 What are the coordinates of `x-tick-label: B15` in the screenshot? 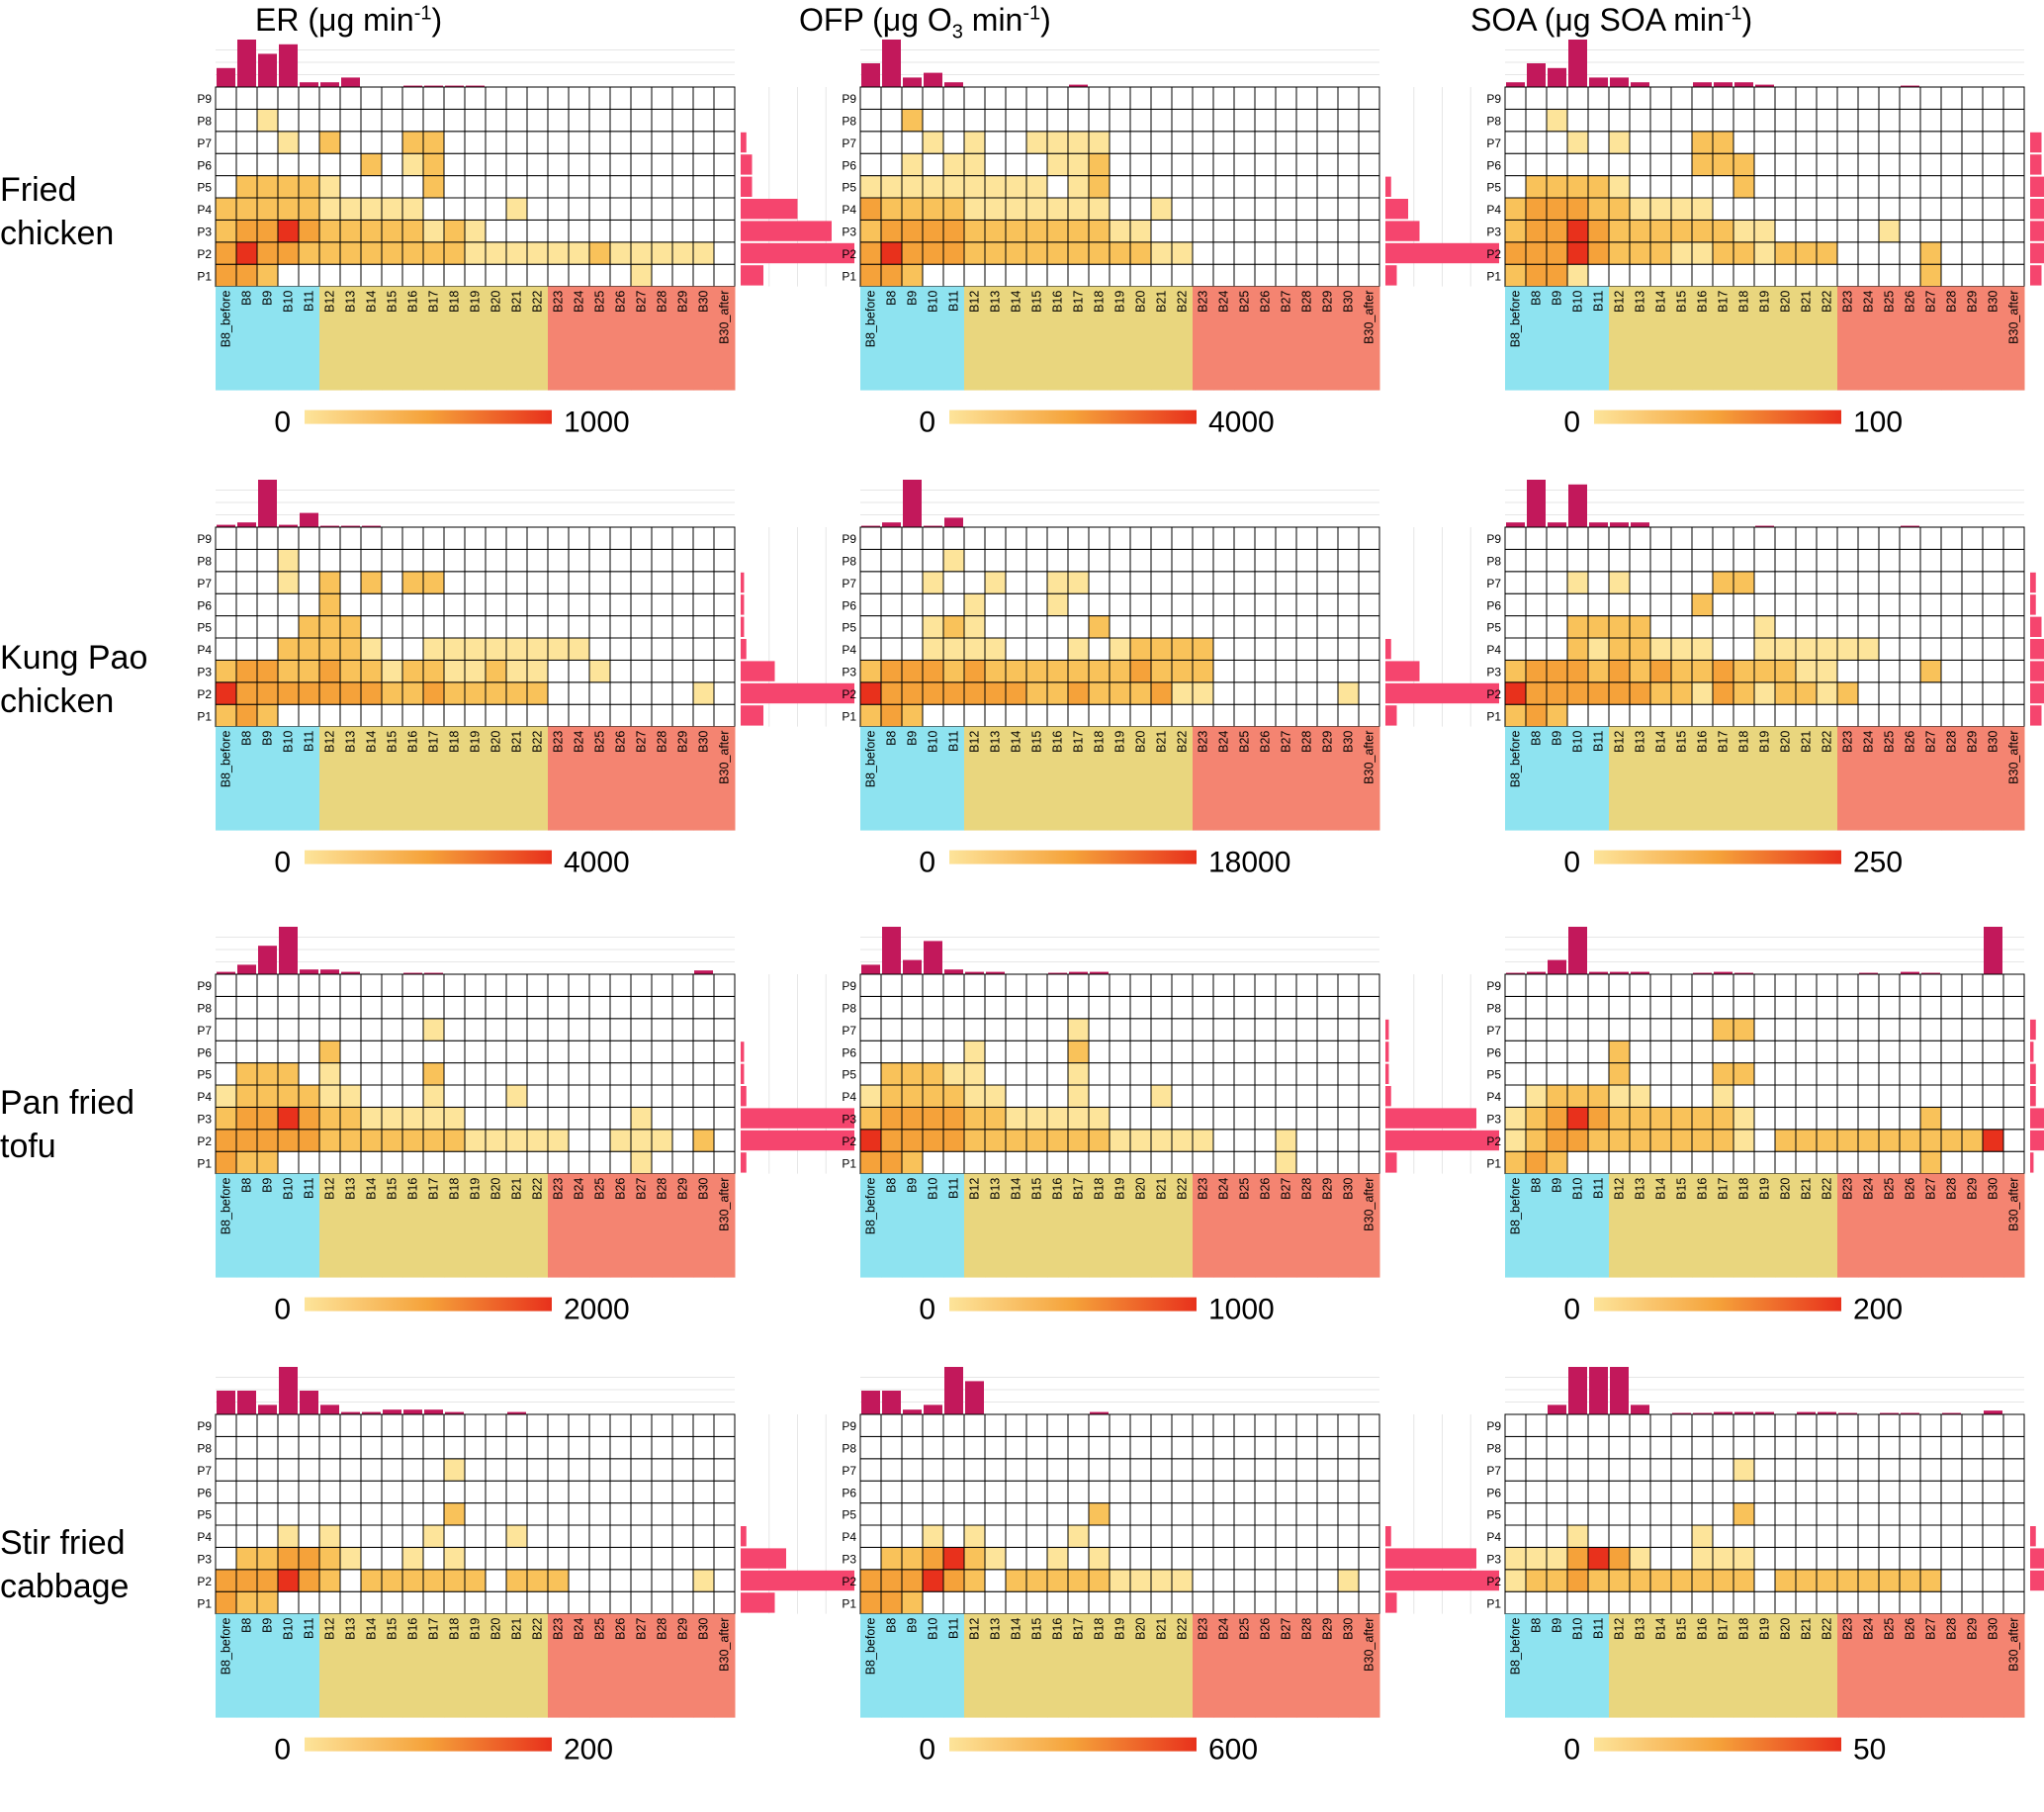 It's located at (392, 302).